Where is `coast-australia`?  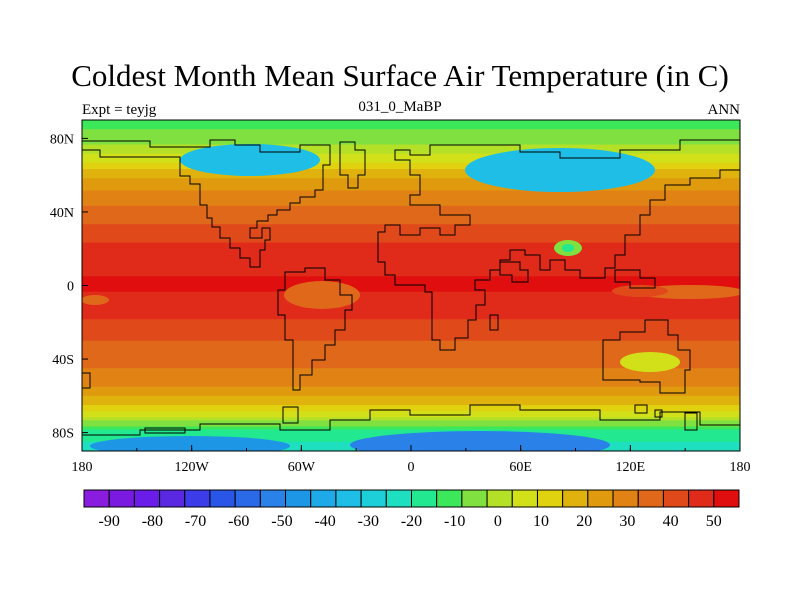
coast-australia is located at coordinates (646, 356).